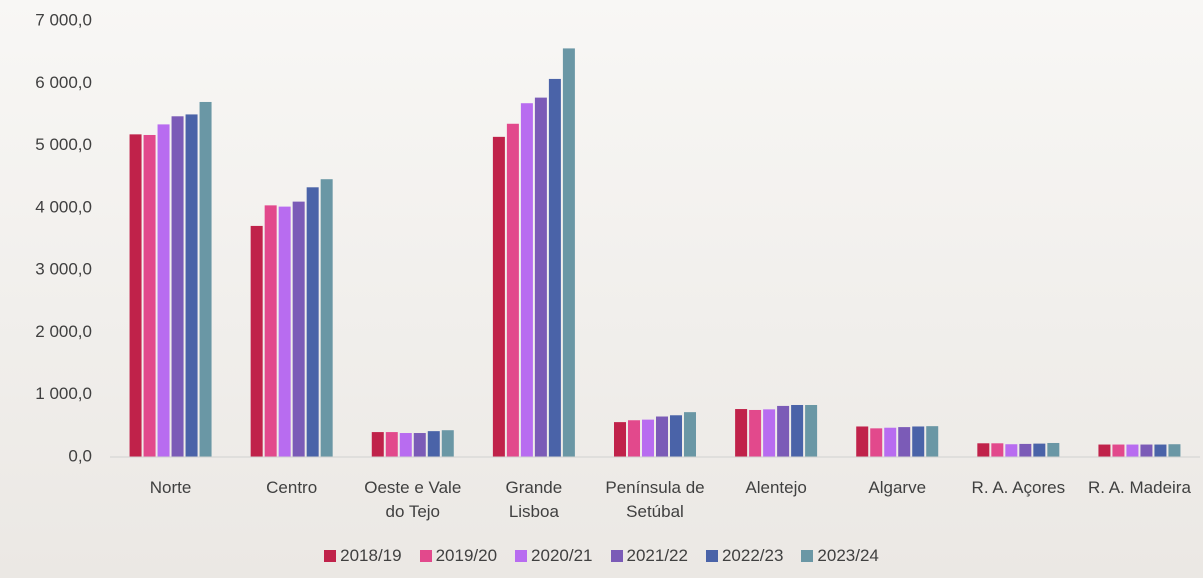 The width and height of the screenshot is (1203, 578). I want to click on x-tick-label: Centro, so click(292, 487).